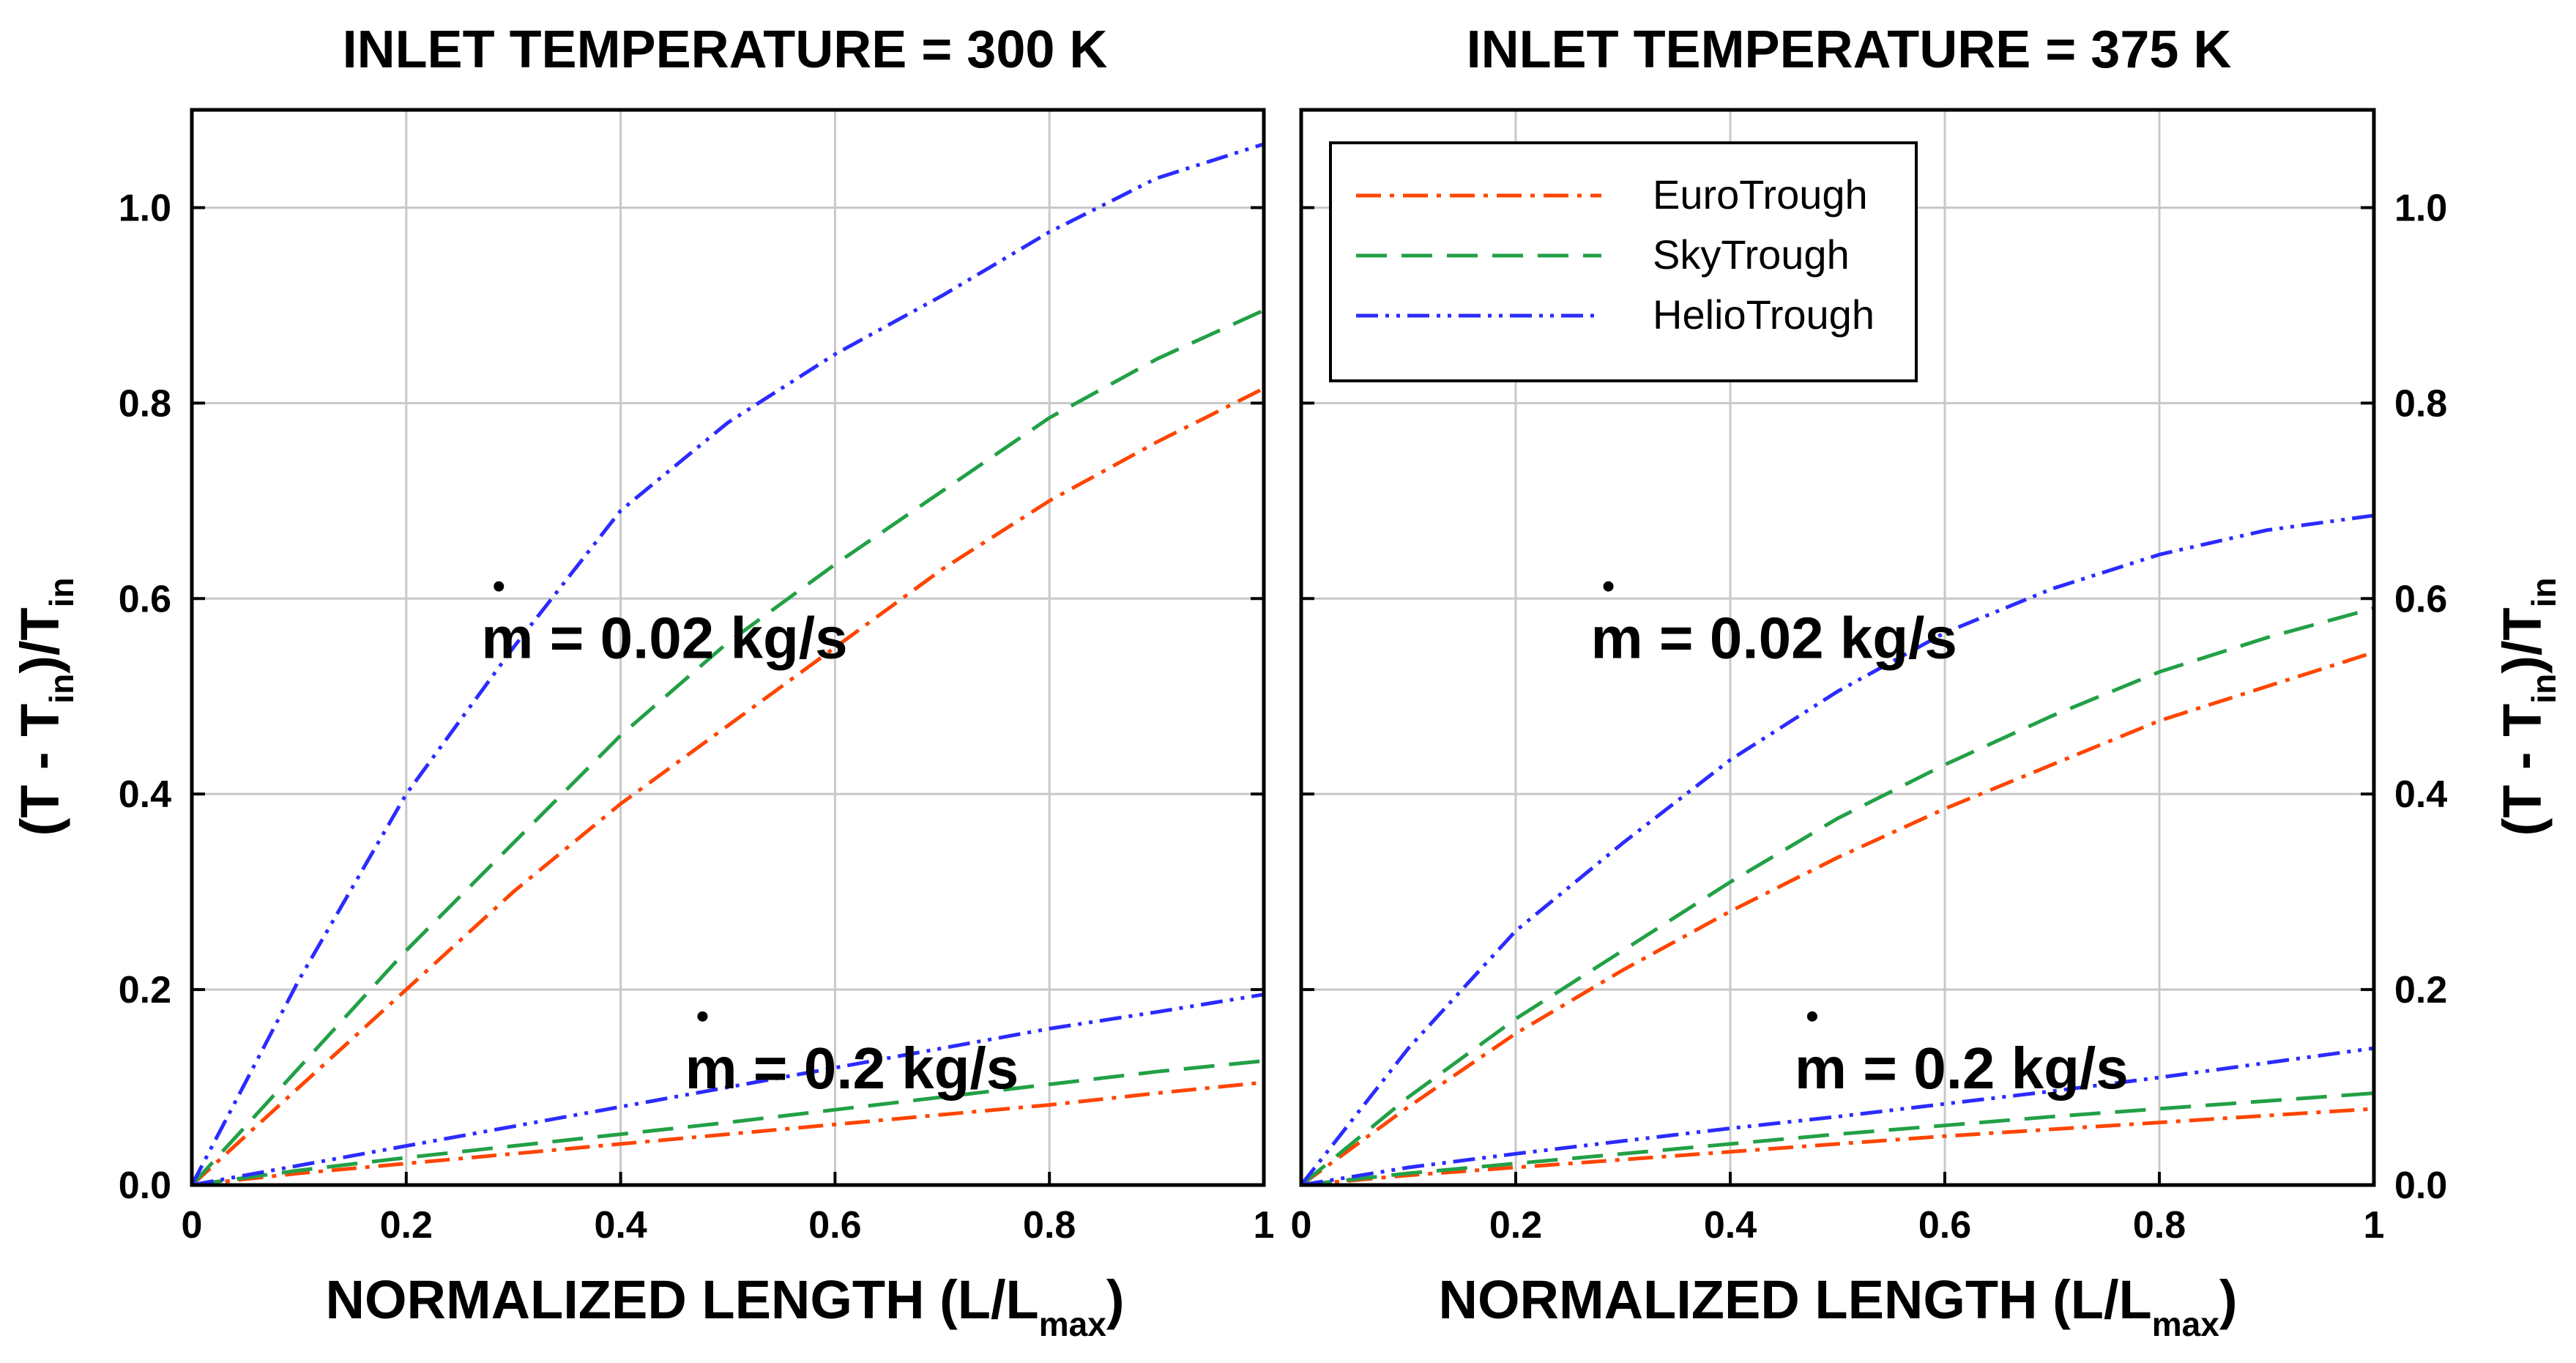 The width and height of the screenshot is (2576, 1363). What do you see at coordinates (45, 707) in the screenshot?
I see `left-y-axis-label: (T - Tin)/Tin` at bounding box center [45, 707].